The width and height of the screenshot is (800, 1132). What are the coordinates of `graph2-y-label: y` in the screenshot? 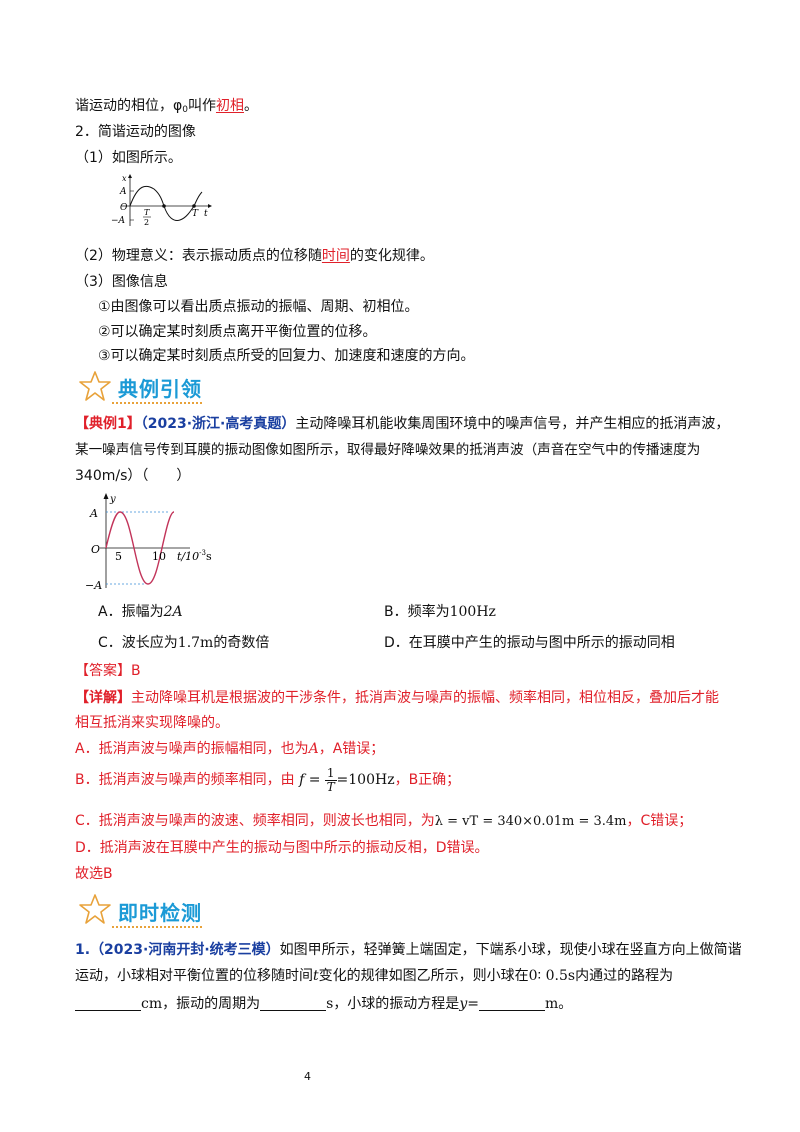 It's located at (112, 499).